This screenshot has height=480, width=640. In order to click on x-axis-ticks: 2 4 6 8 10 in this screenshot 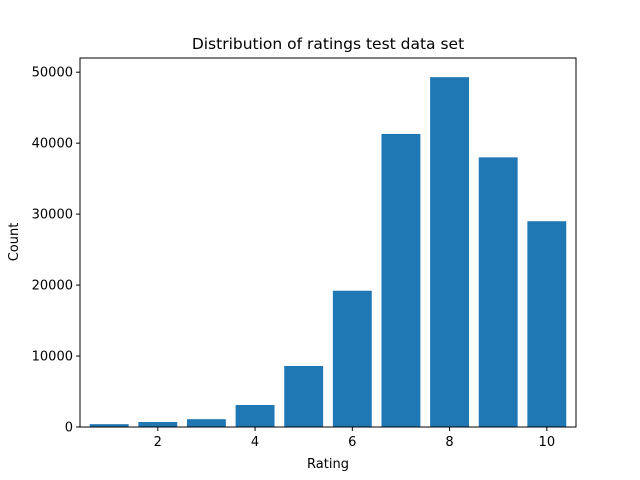, I will do `click(354, 438)`.